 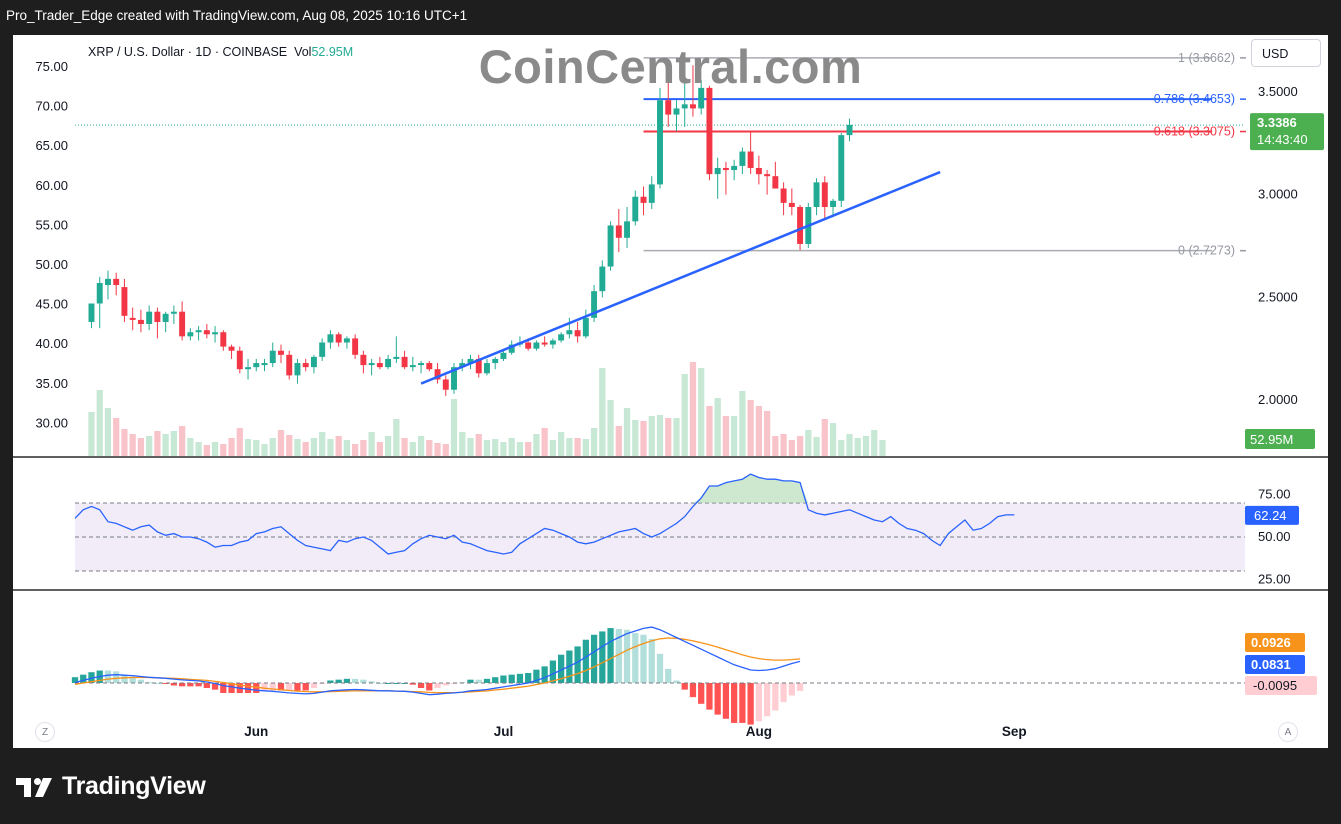 What do you see at coordinates (1286, 53) in the screenshot?
I see `currency-selector: USD` at bounding box center [1286, 53].